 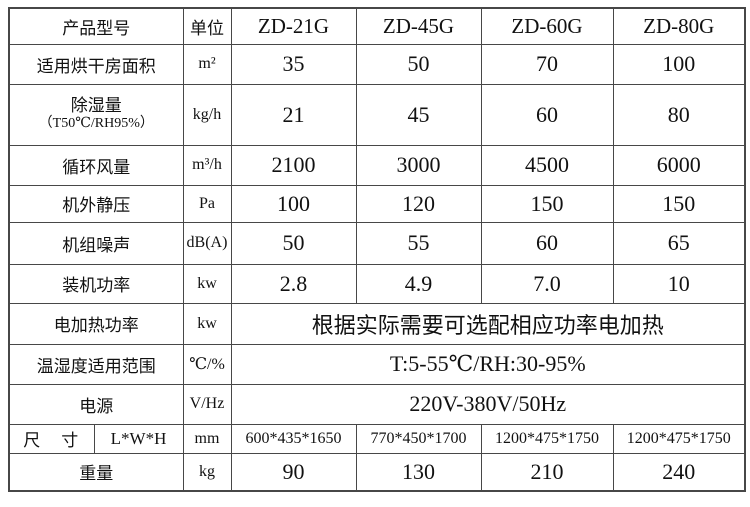 What do you see at coordinates (96, 283) in the screenshot?
I see `row-label: 装机功率` at bounding box center [96, 283].